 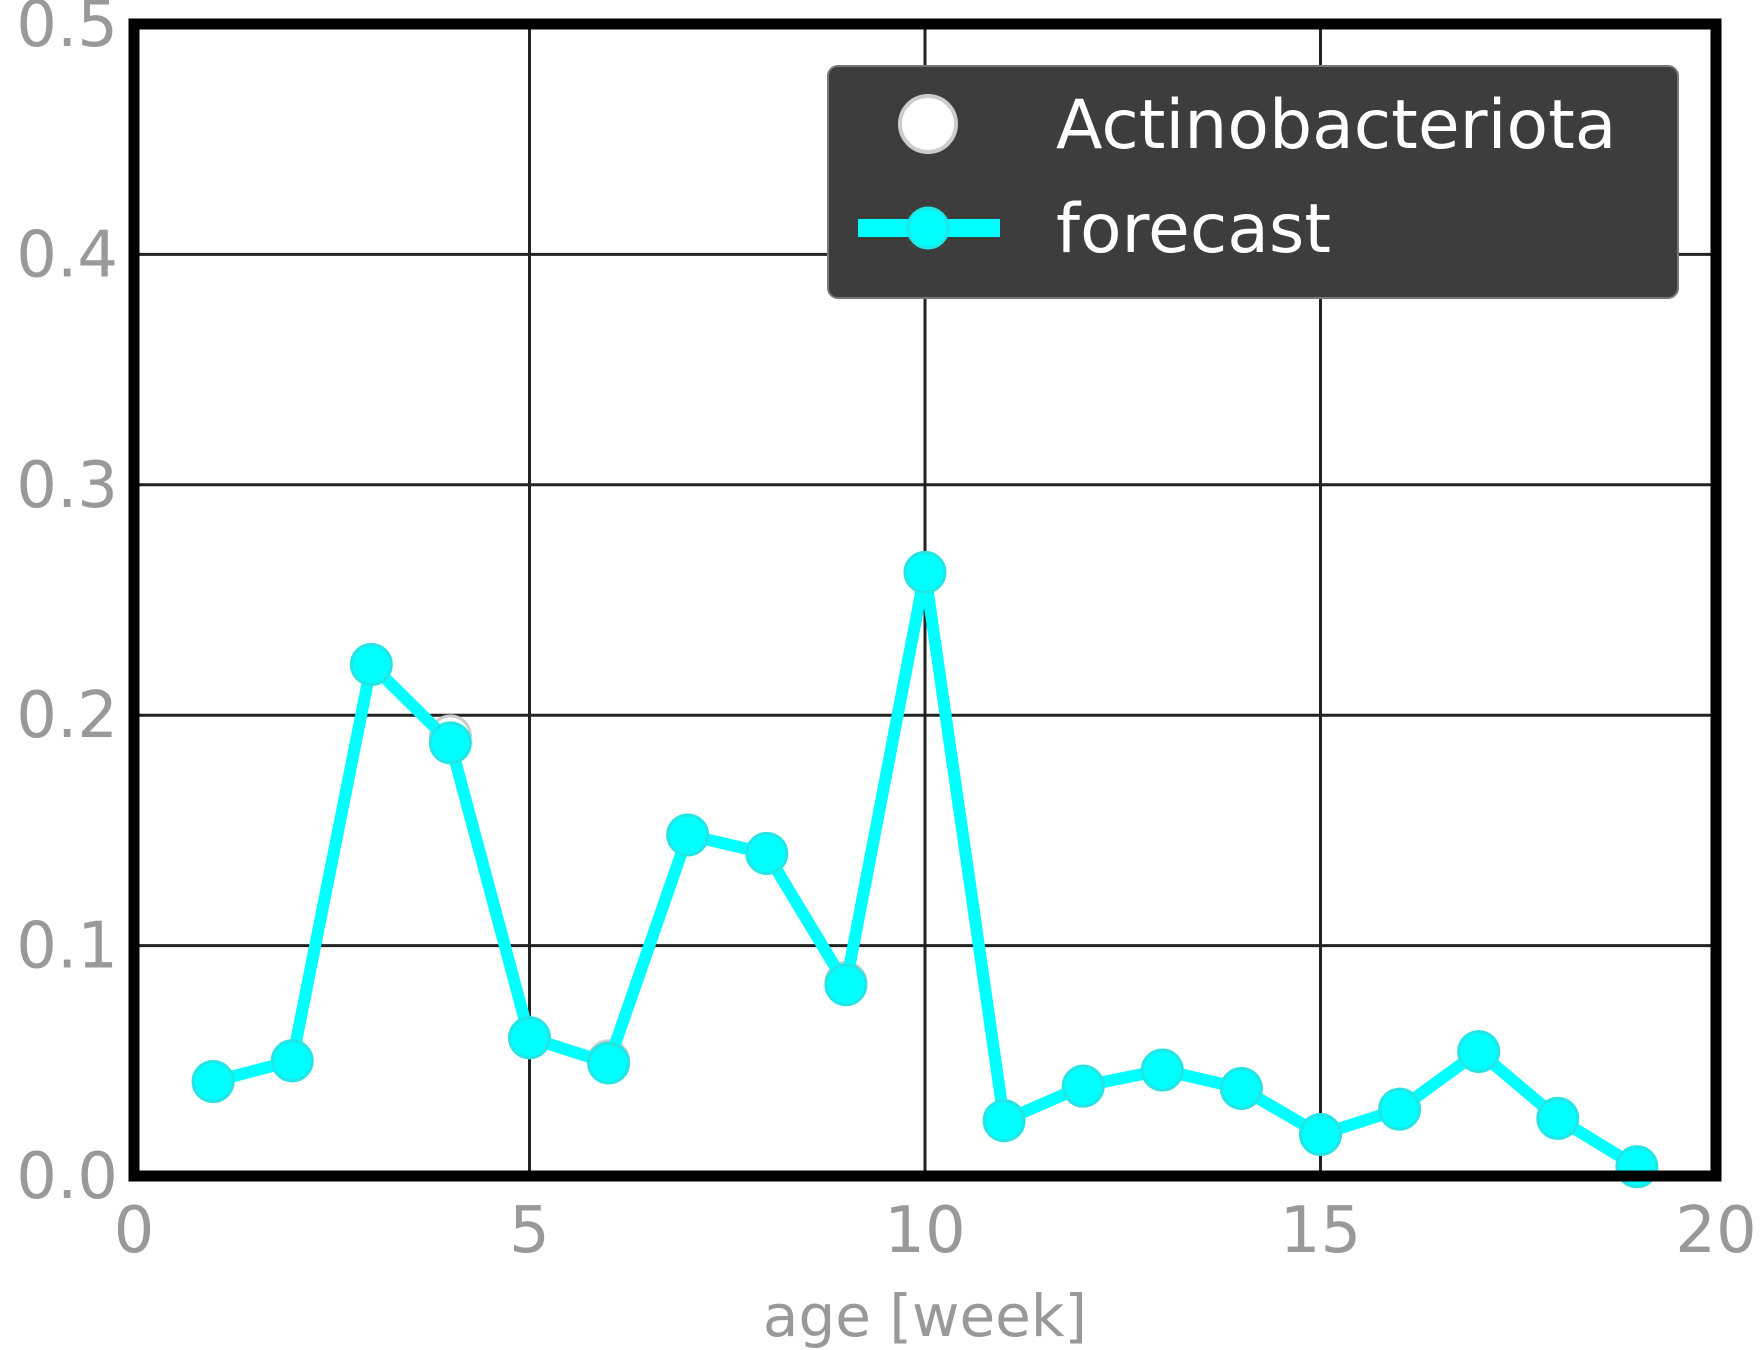 What do you see at coordinates (1715, 1231) in the screenshot?
I see `x-tick-label: 20` at bounding box center [1715, 1231].